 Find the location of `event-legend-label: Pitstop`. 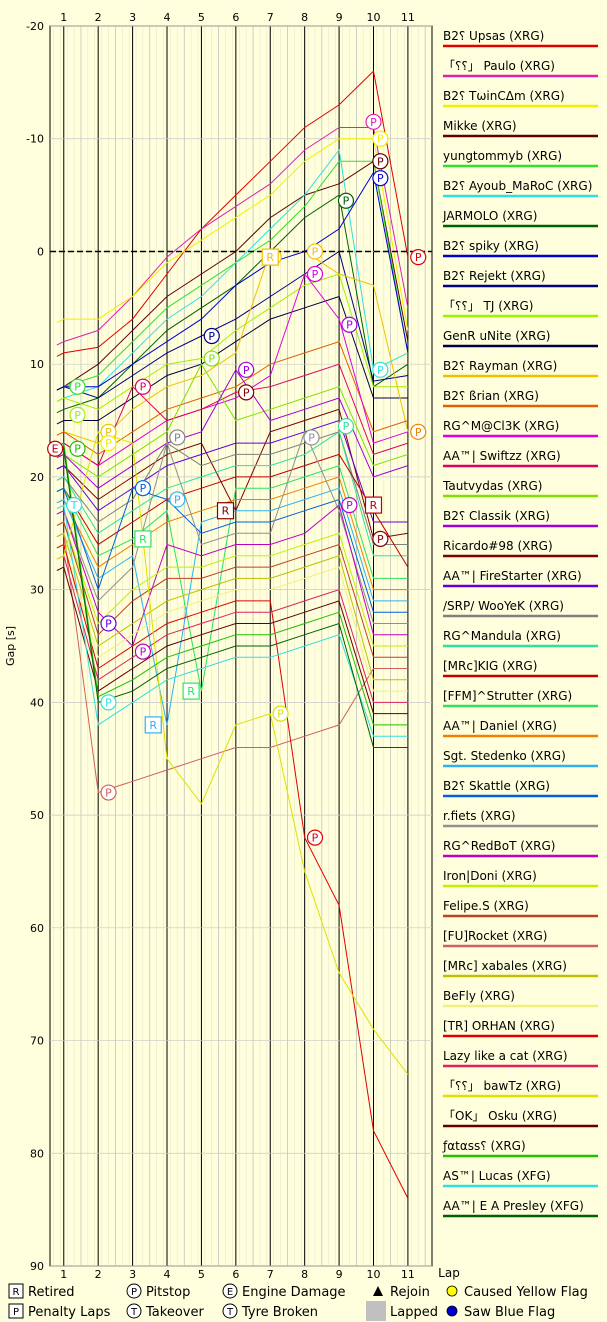

event-legend-label: Pitstop is located at coordinates (168, 1292).